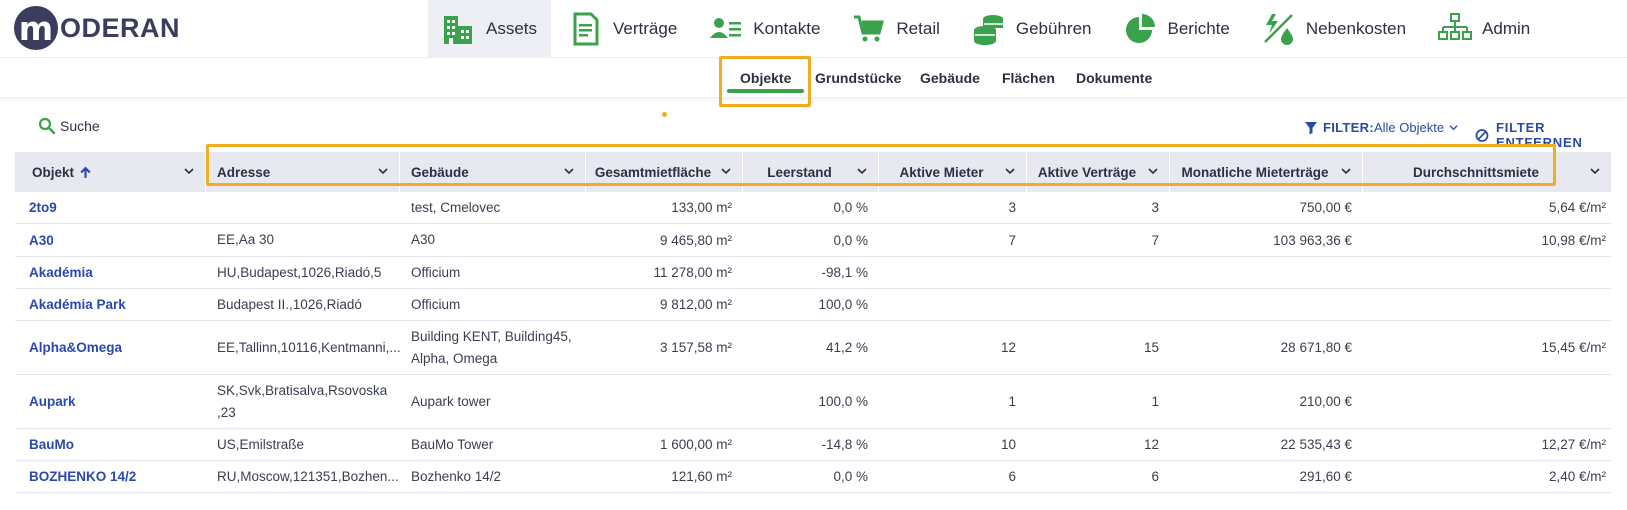 This screenshot has width=1627, height=510. Describe the element at coordinates (1012, 476) in the screenshot. I see `table-cell: 6` at that location.